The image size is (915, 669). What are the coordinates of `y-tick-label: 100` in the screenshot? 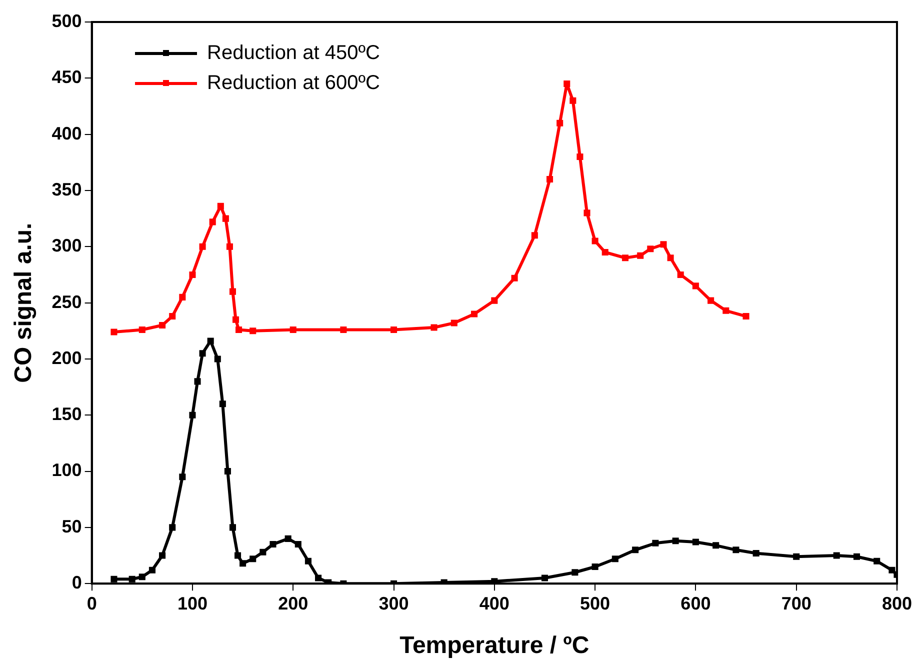 It's located at (67, 470).